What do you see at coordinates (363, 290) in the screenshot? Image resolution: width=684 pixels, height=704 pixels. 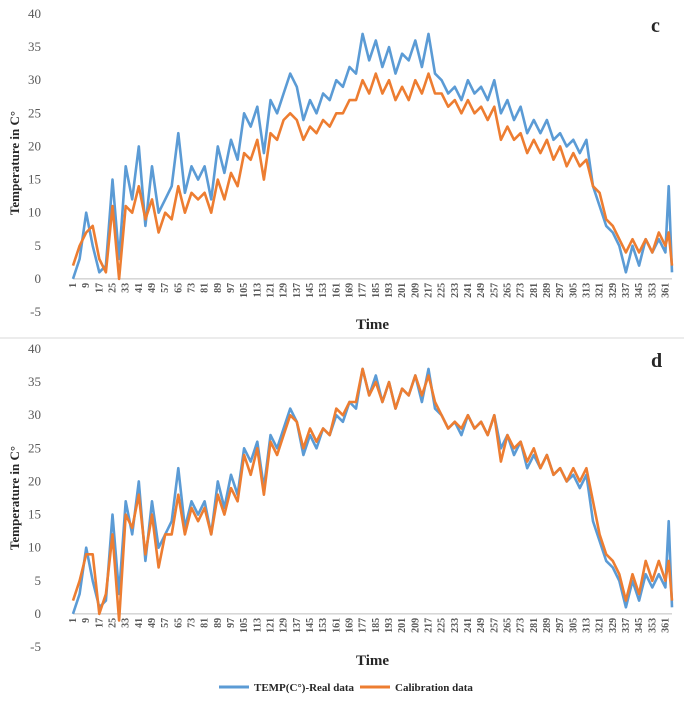 I see `x-tick-label: 177` at bounding box center [363, 290].